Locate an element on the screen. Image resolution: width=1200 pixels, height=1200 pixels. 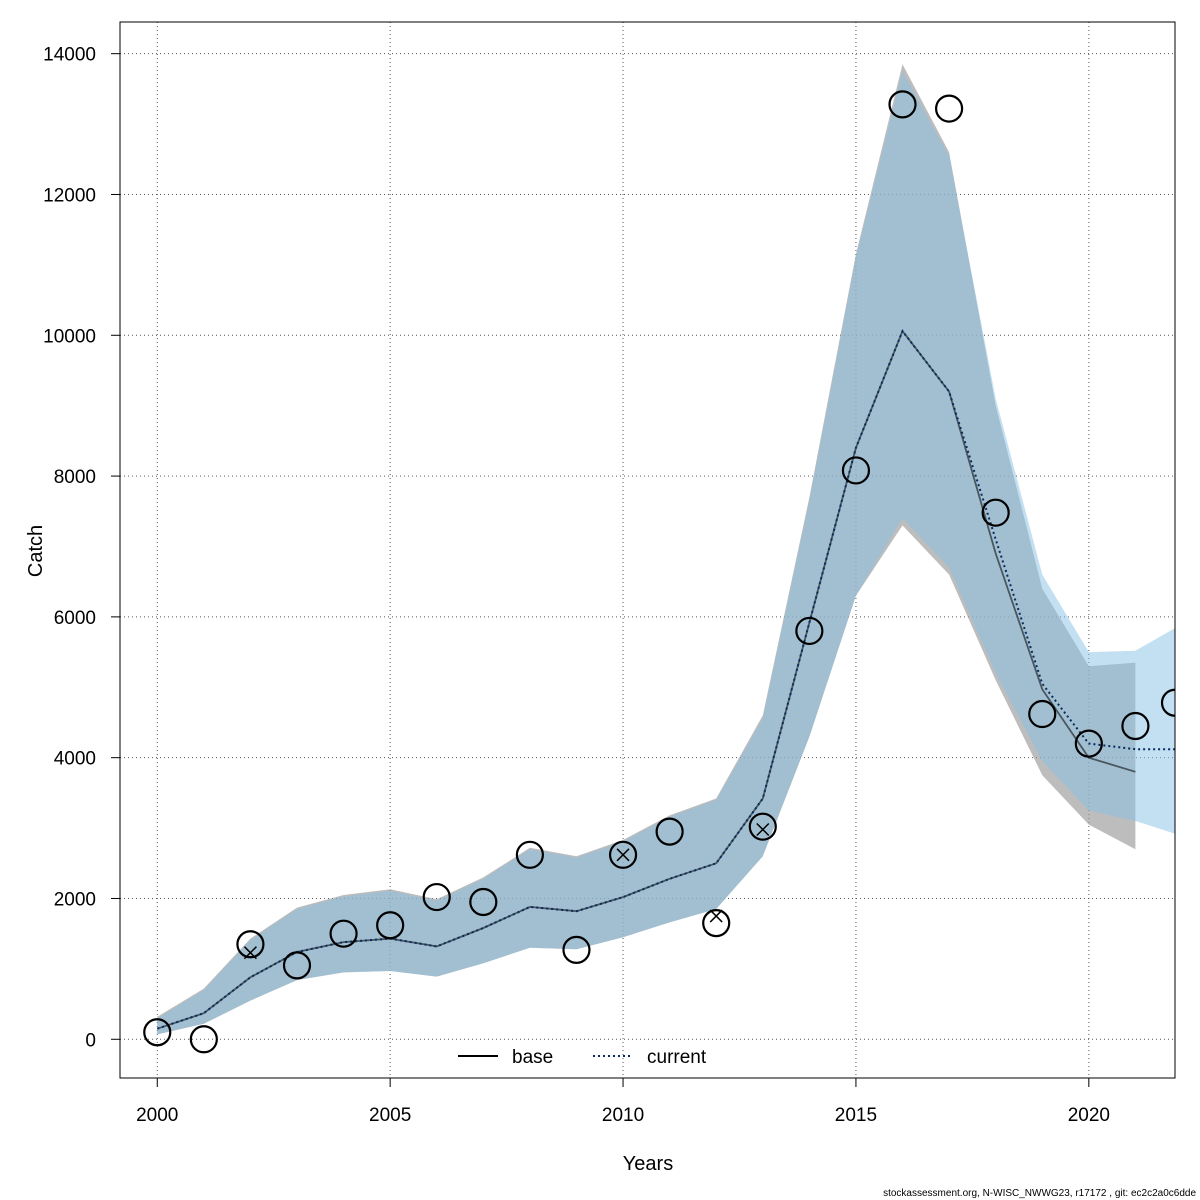
y-tick-label: 6000 is located at coordinates (75, 618).